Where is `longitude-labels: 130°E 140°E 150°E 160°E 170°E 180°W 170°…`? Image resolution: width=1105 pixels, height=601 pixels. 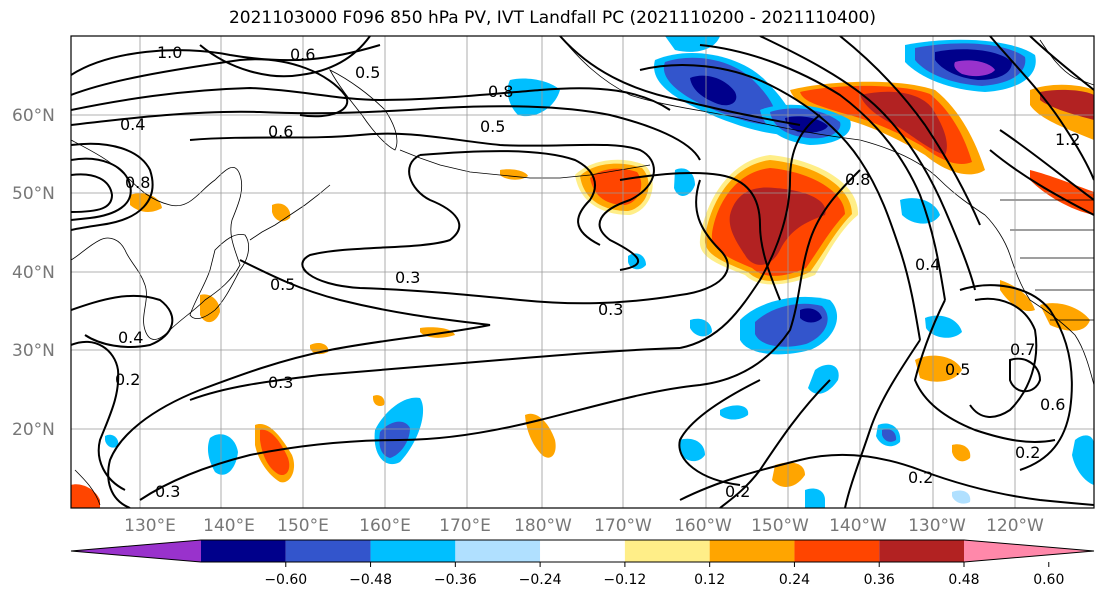 longitude-labels: 130°E 140°E 150°E 160°E 170°E 180°W 170°… is located at coordinates (584, 526).